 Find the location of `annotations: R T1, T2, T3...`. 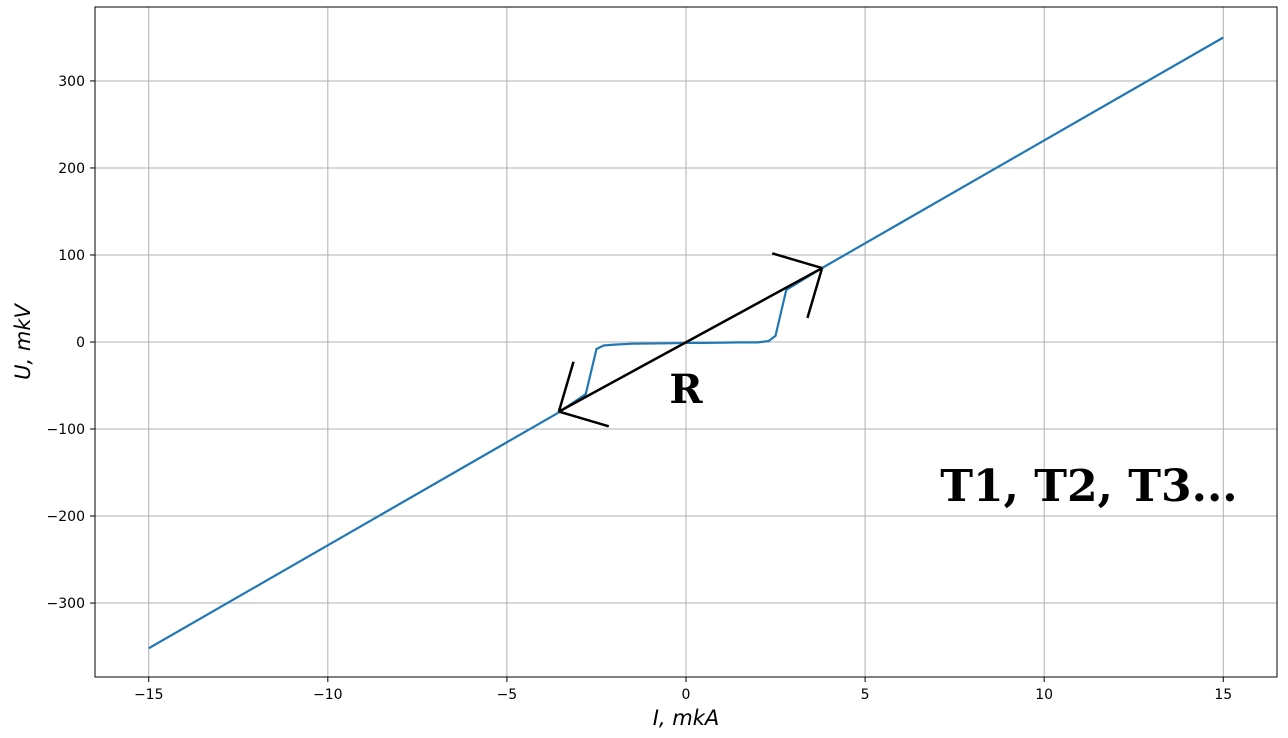

annotations: R T1, T2, T3... is located at coordinates (953, 439).